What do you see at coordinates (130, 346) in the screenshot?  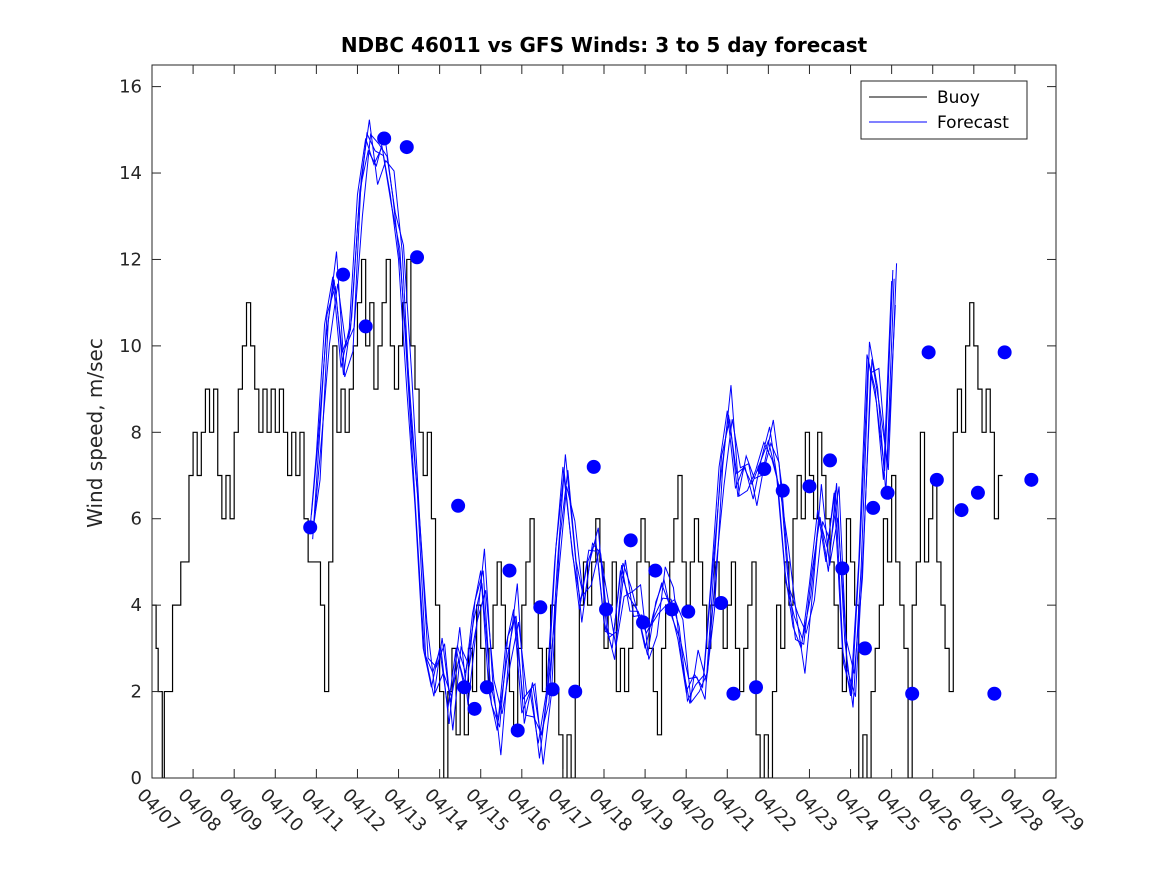 I see `y-tick-label: 10` at bounding box center [130, 346].